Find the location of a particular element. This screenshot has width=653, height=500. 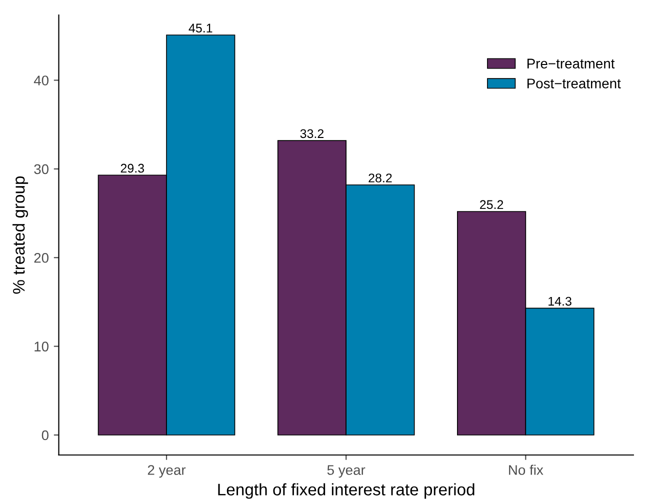

y-tick-label: 0 is located at coordinates (45, 435).